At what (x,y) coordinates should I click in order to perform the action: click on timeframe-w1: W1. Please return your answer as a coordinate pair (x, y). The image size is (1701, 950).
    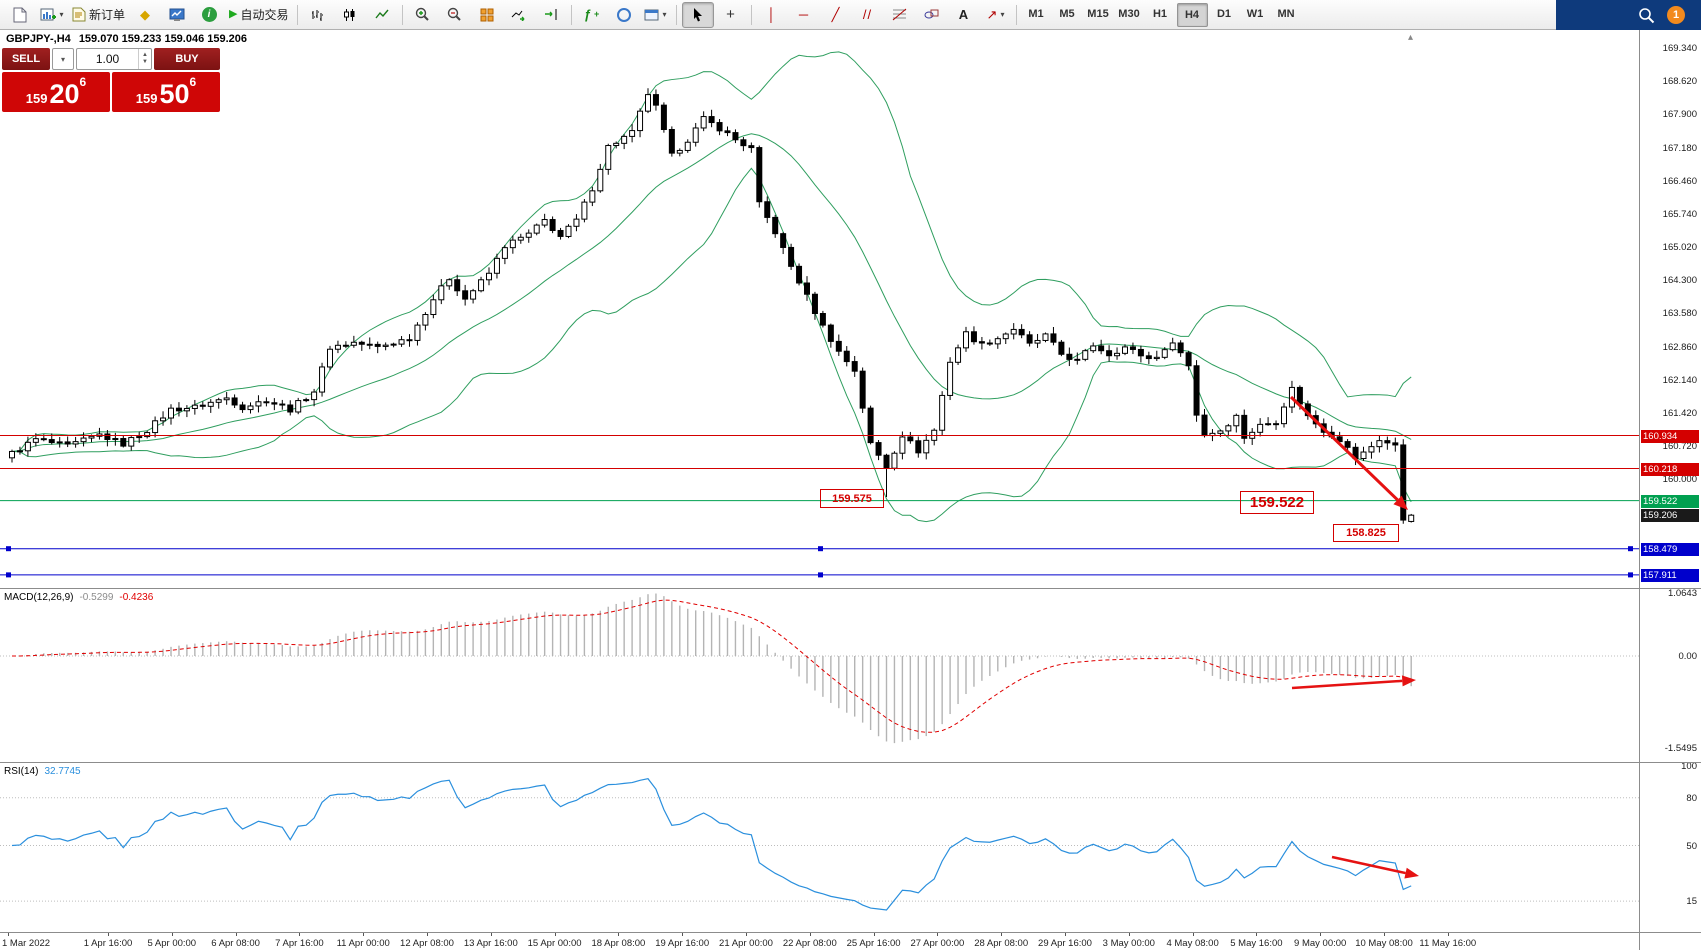
    Looking at the image, I should click on (1255, 13).